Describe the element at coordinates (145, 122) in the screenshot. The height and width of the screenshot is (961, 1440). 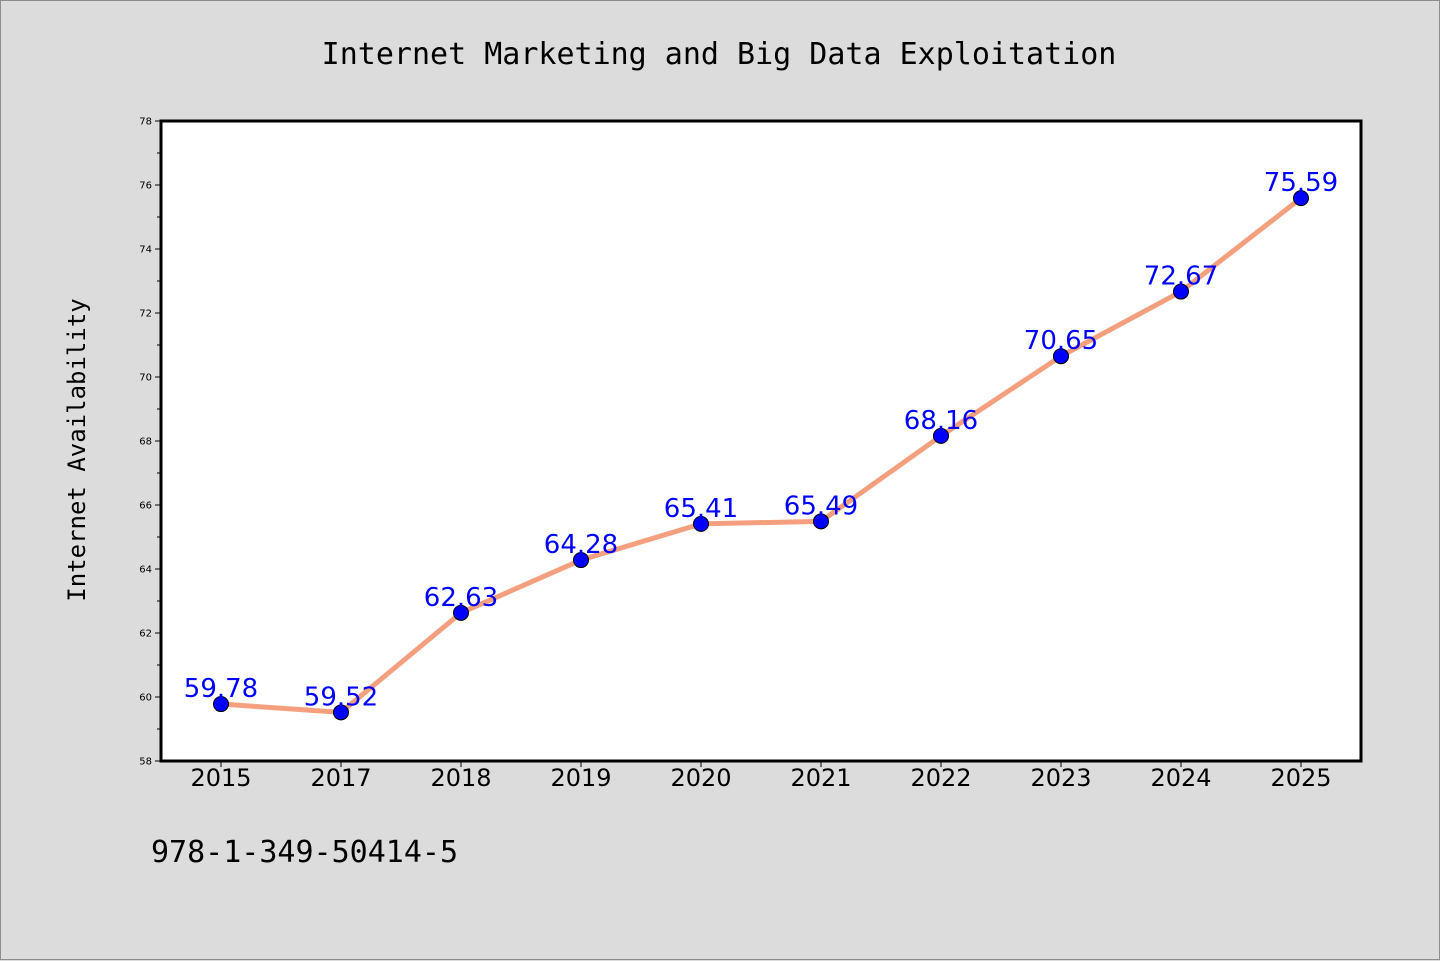
I see `y-tick-label: 78` at that location.